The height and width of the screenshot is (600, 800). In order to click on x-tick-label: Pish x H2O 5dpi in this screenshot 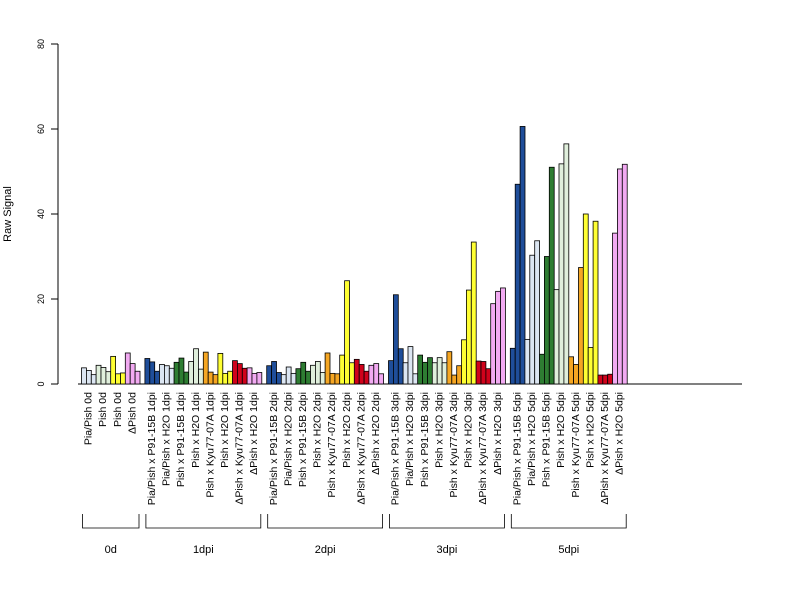, I will do `click(590, 430)`.